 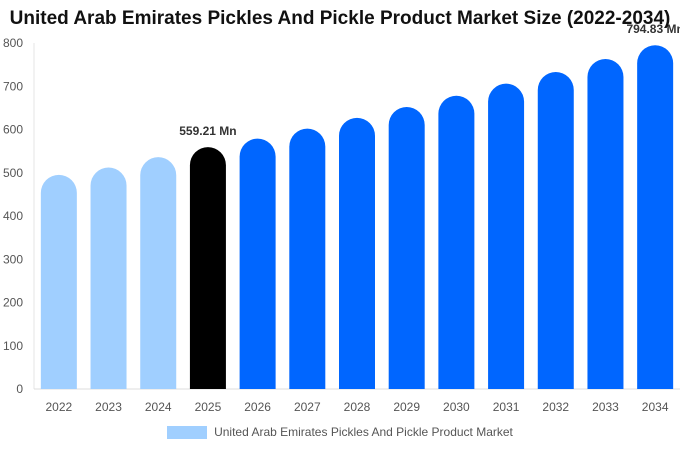 What do you see at coordinates (158, 273) in the screenshot?
I see `bar-2024` at bounding box center [158, 273].